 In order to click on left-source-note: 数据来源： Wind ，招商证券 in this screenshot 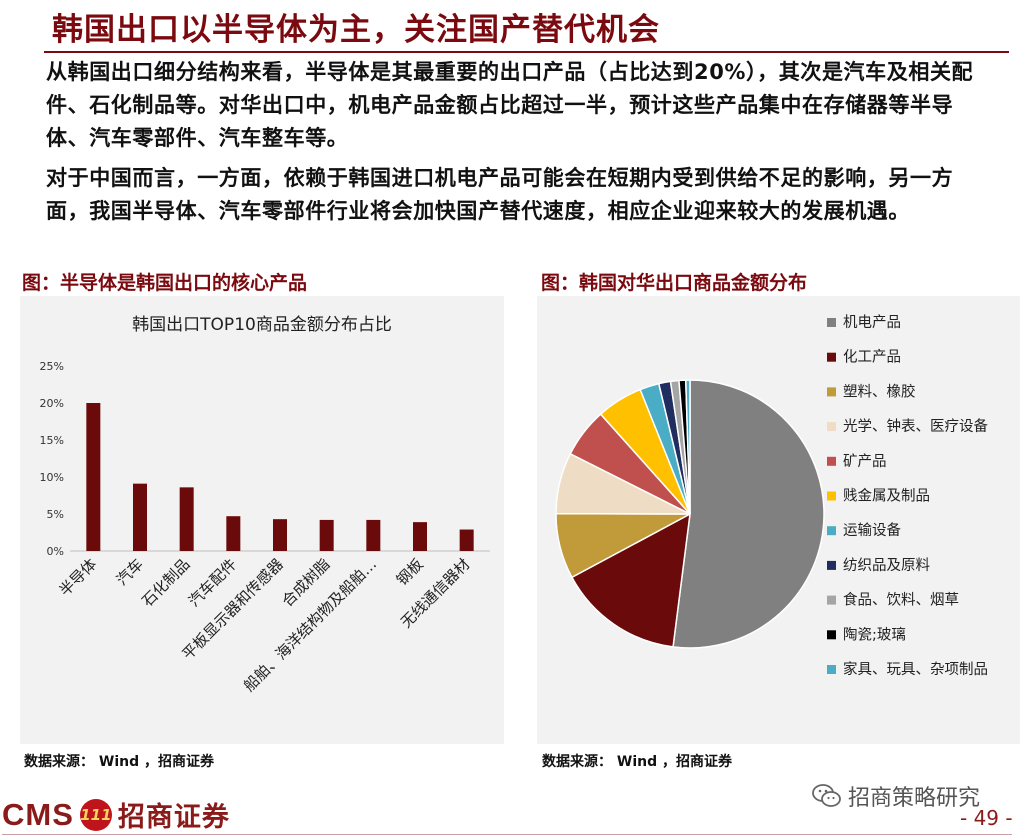, I will do `click(119, 762)`.